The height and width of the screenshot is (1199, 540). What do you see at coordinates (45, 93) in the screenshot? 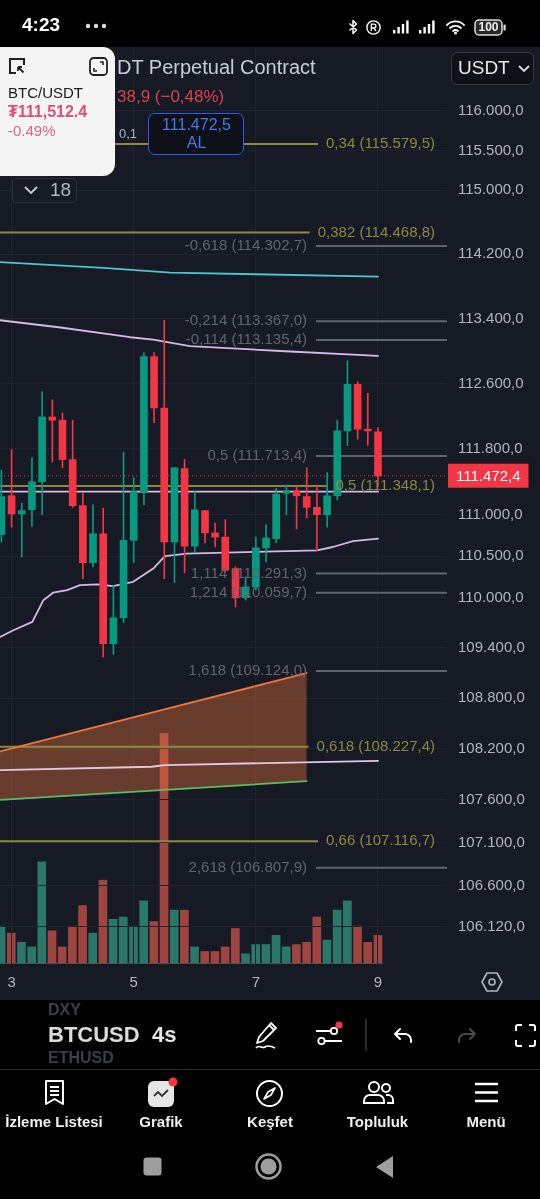
I see `annotation: BTC/USDT` at bounding box center [45, 93].